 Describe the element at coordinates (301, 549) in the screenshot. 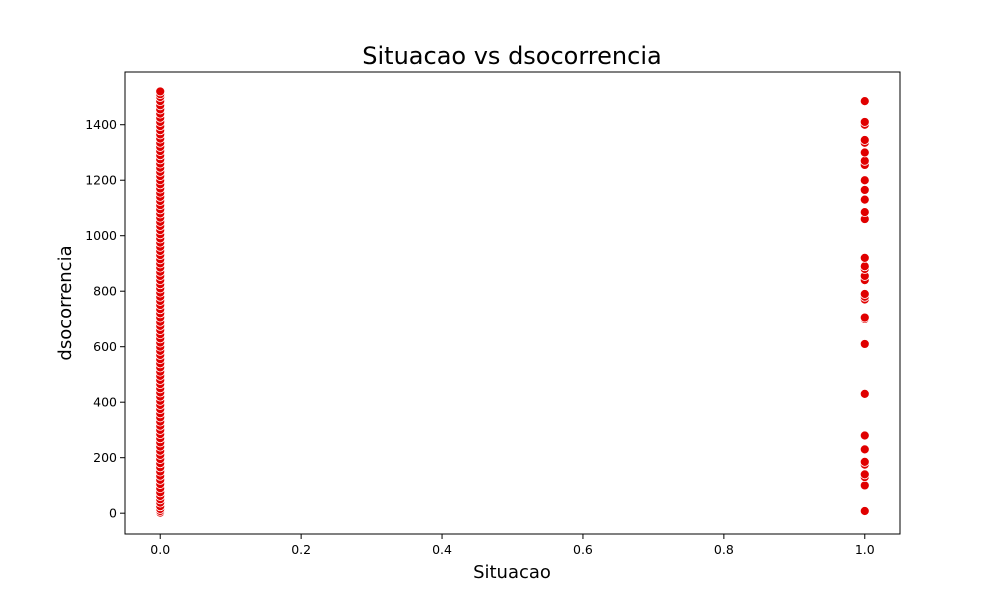

I see `x-tick-label: 0.2` at that location.